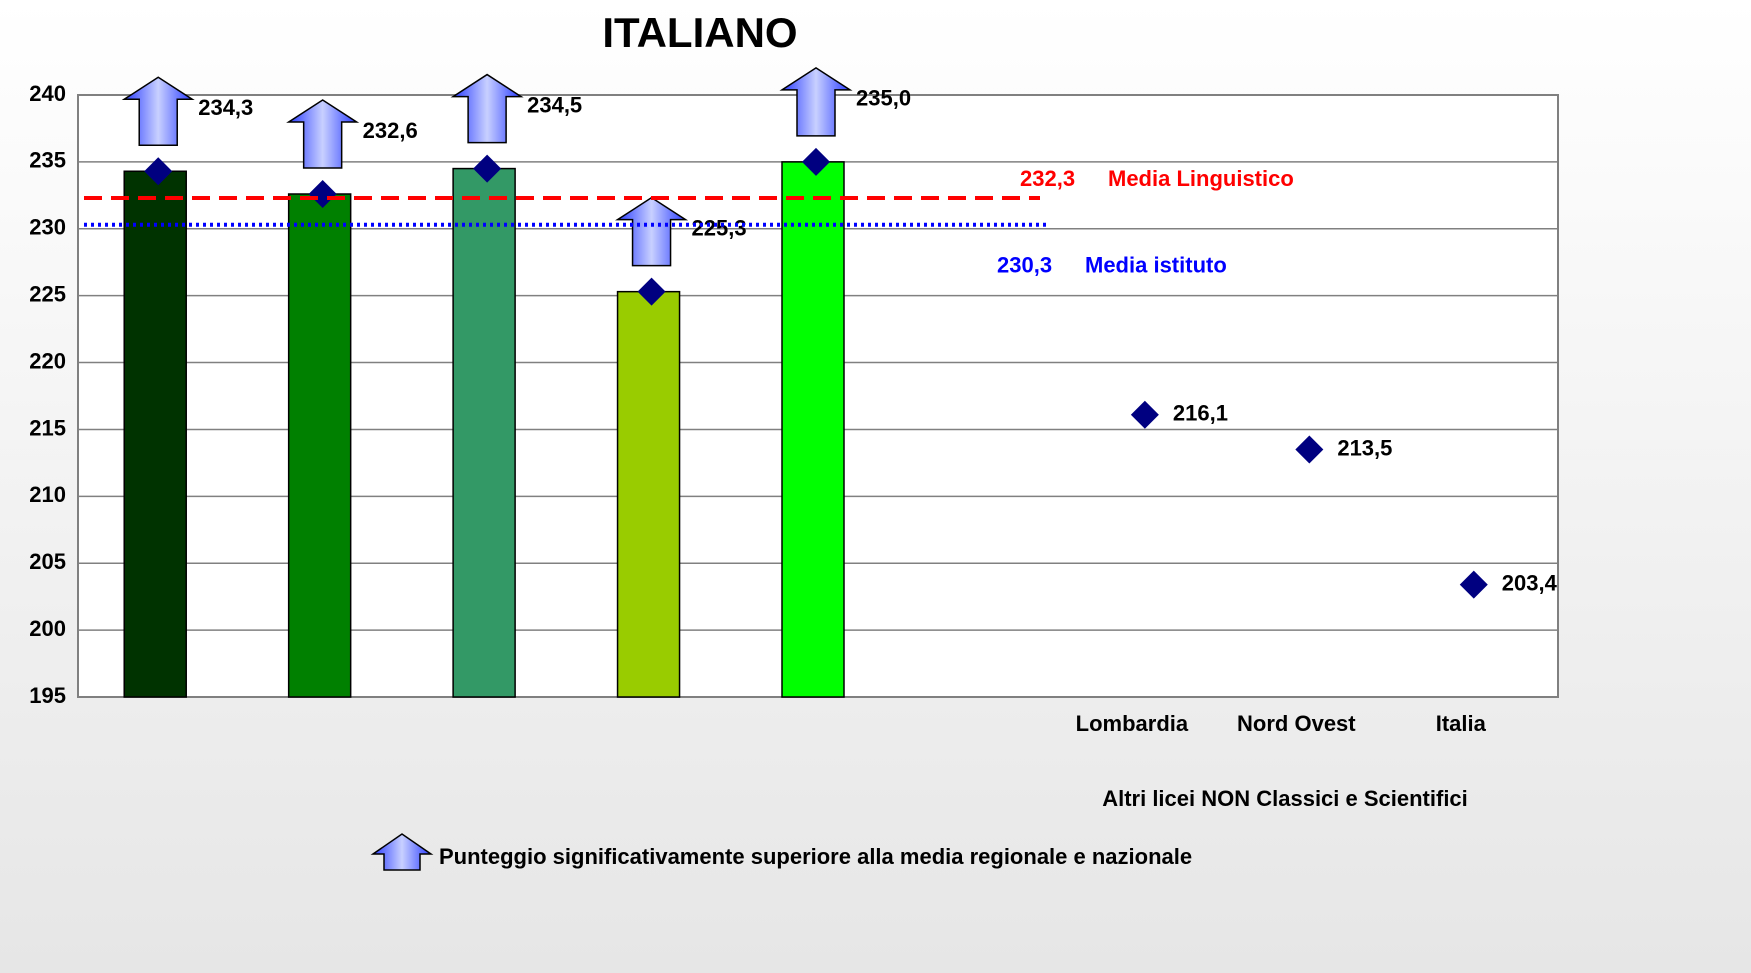 The width and height of the screenshot is (1751, 973). What do you see at coordinates (402, 852) in the screenshot?
I see `legend-arrow` at bounding box center [402, 852].